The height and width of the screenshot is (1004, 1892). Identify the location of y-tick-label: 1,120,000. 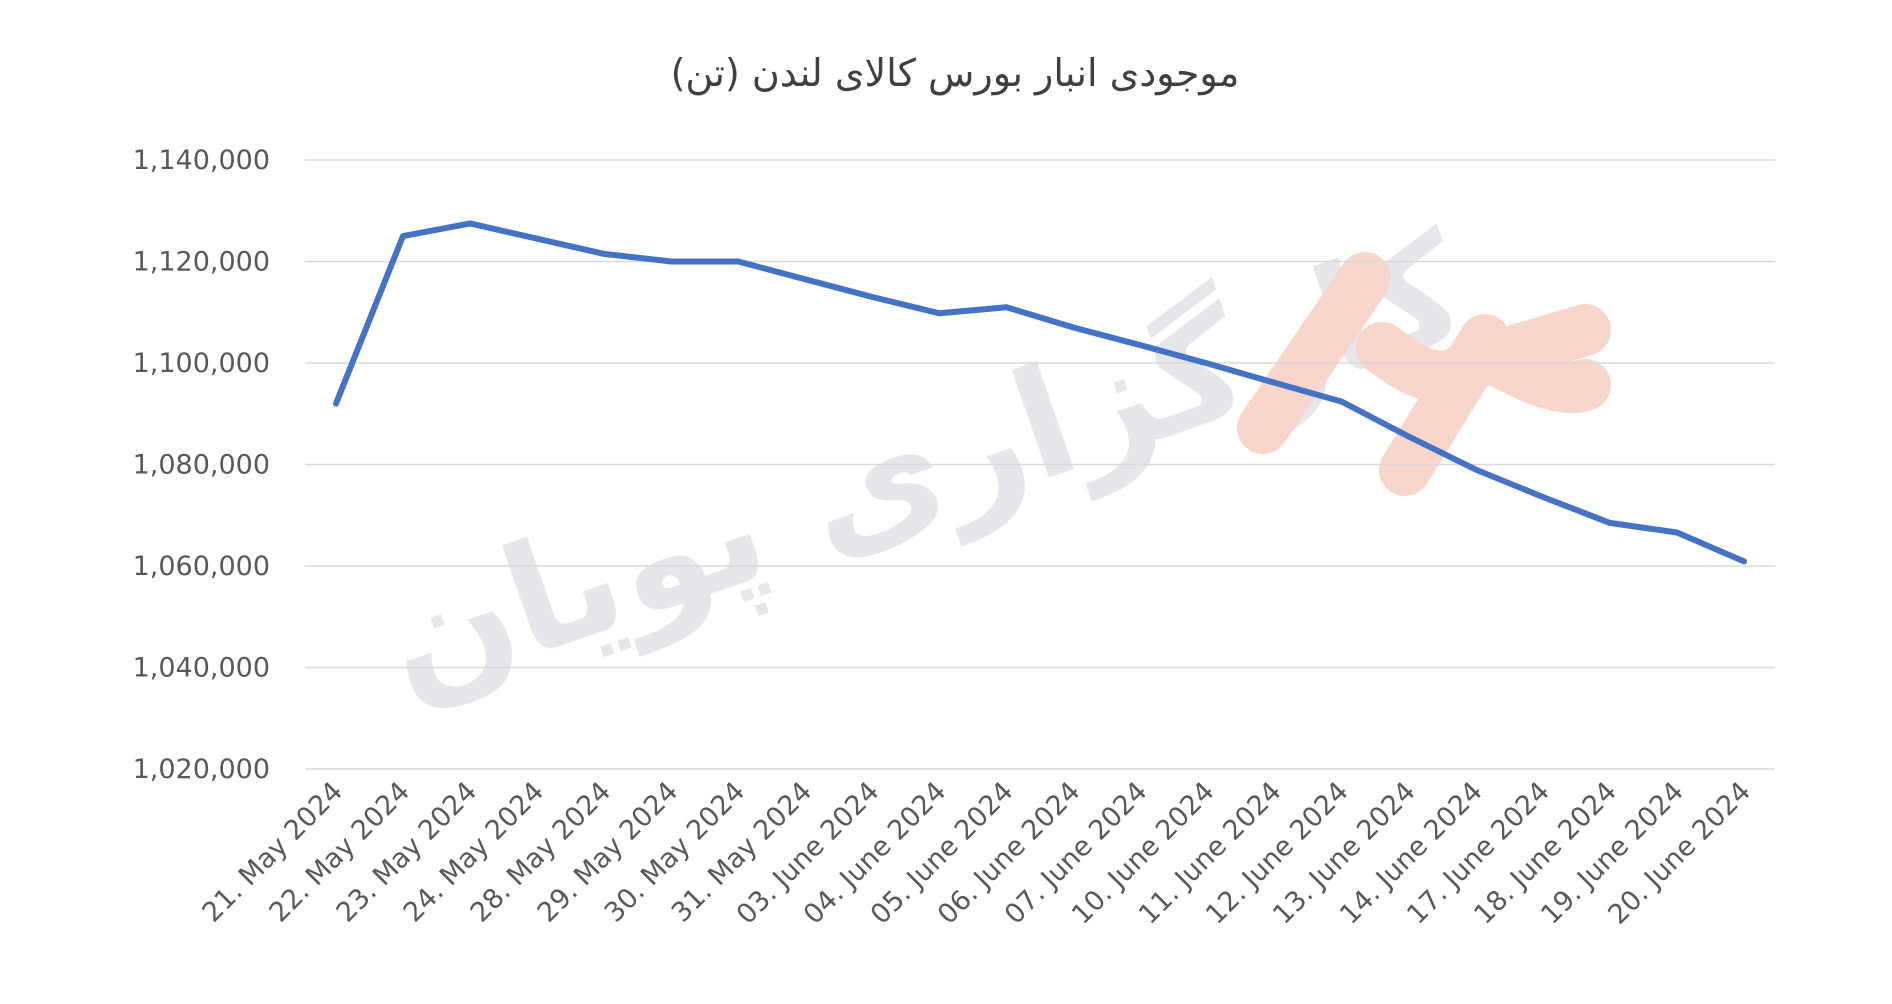
(201, 262).